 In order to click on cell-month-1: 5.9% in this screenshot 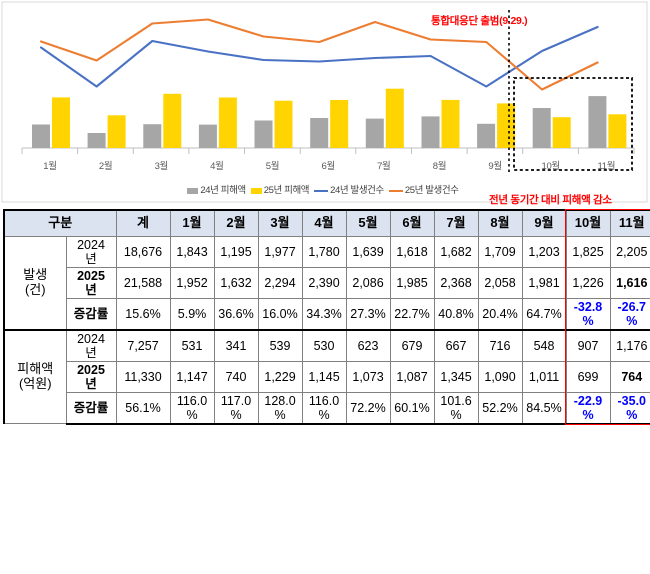, I will do `click(192, 313)`.